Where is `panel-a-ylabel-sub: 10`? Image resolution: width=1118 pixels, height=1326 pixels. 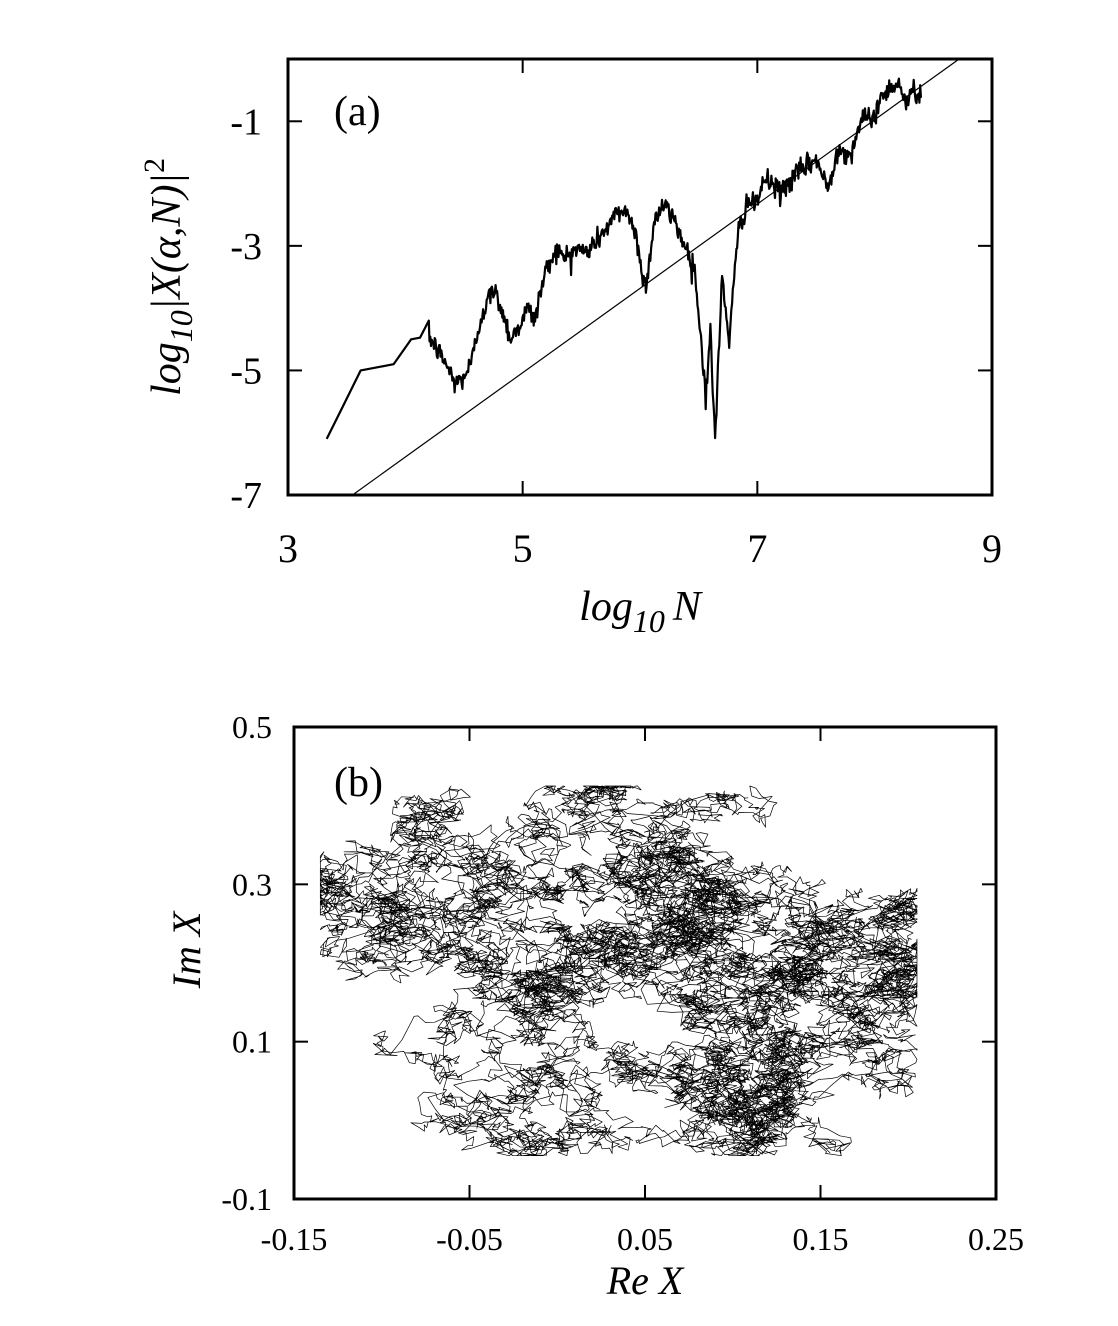
panel-a-ylabel-sub: 10 is located at coordinates (181, 326).